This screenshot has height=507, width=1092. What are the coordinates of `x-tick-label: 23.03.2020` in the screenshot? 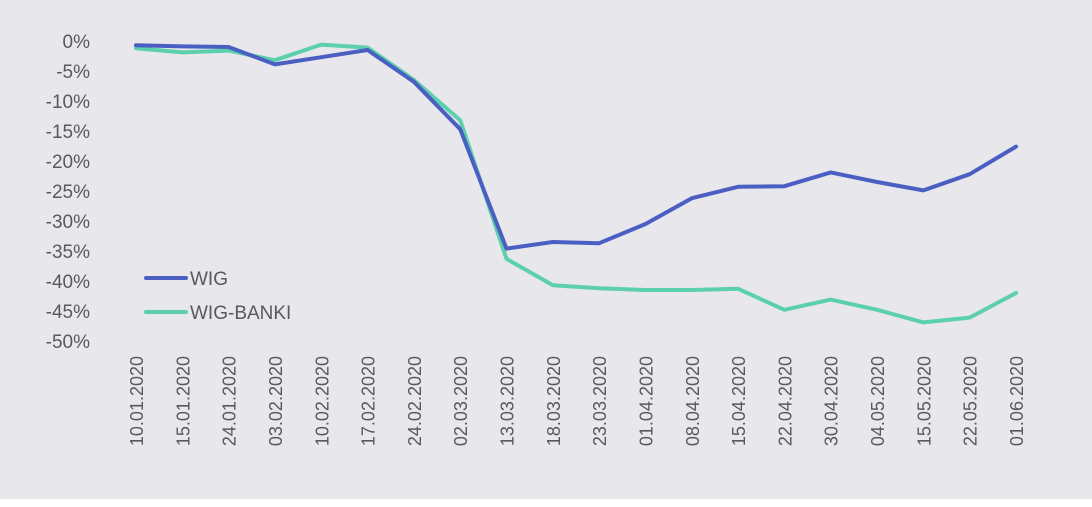 It's located at (600, 401).